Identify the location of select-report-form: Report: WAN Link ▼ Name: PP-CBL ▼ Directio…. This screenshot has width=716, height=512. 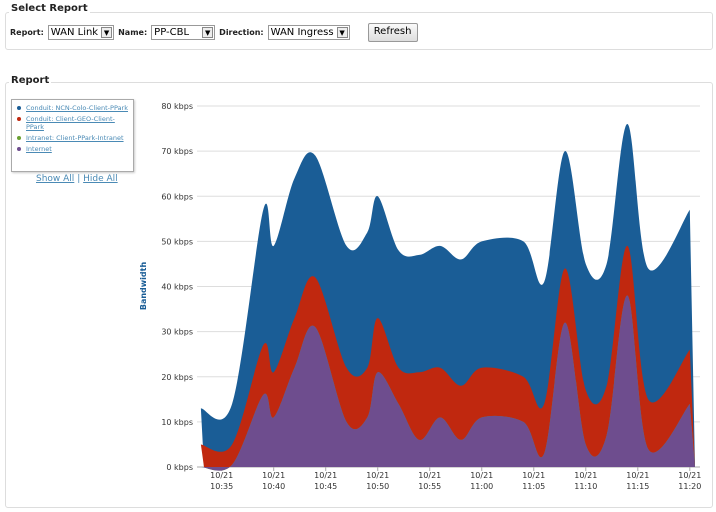
(214, 32).